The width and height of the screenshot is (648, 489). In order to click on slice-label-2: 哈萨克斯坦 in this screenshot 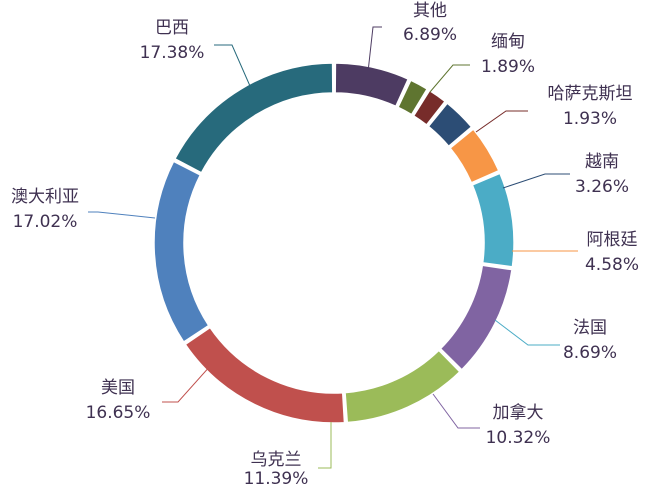, I will do `click(590, 94)`.